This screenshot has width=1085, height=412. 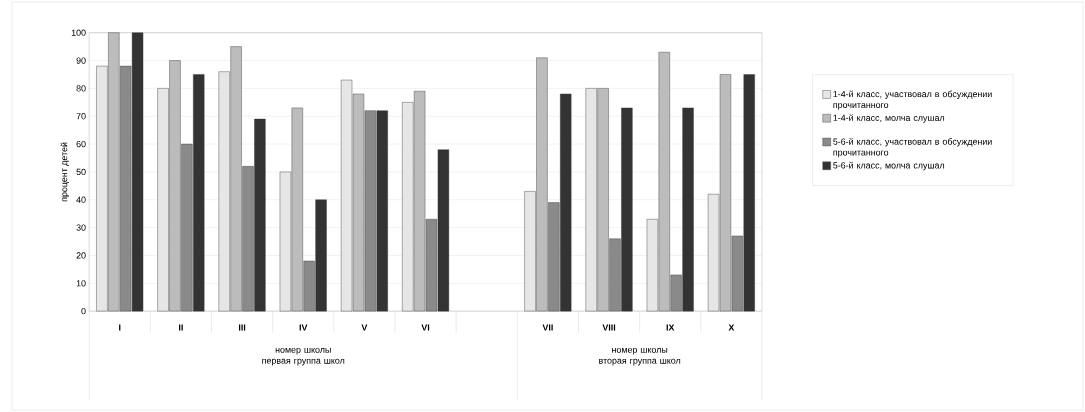 I want to click on legend-label: 1-4-й класс, молча слушал, so click(x=889, y=118).